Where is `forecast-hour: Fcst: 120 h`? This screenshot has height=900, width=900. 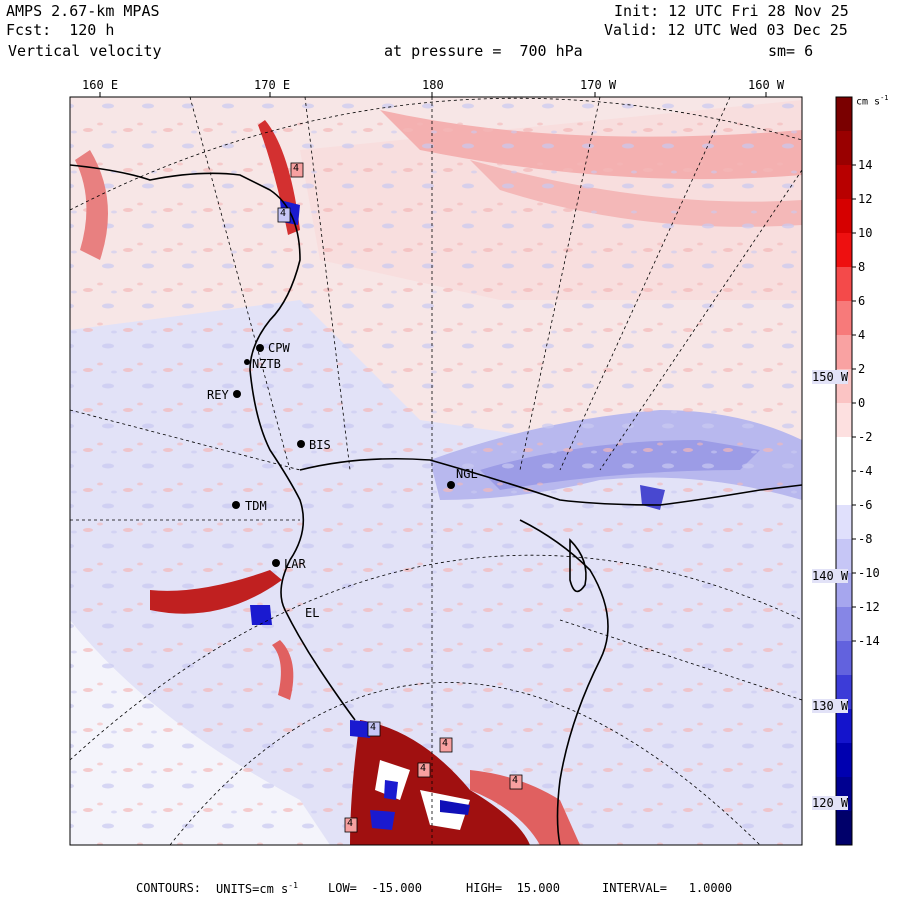 forecast-hour: Fcst: 120 h is located at coordinates (60, 30).